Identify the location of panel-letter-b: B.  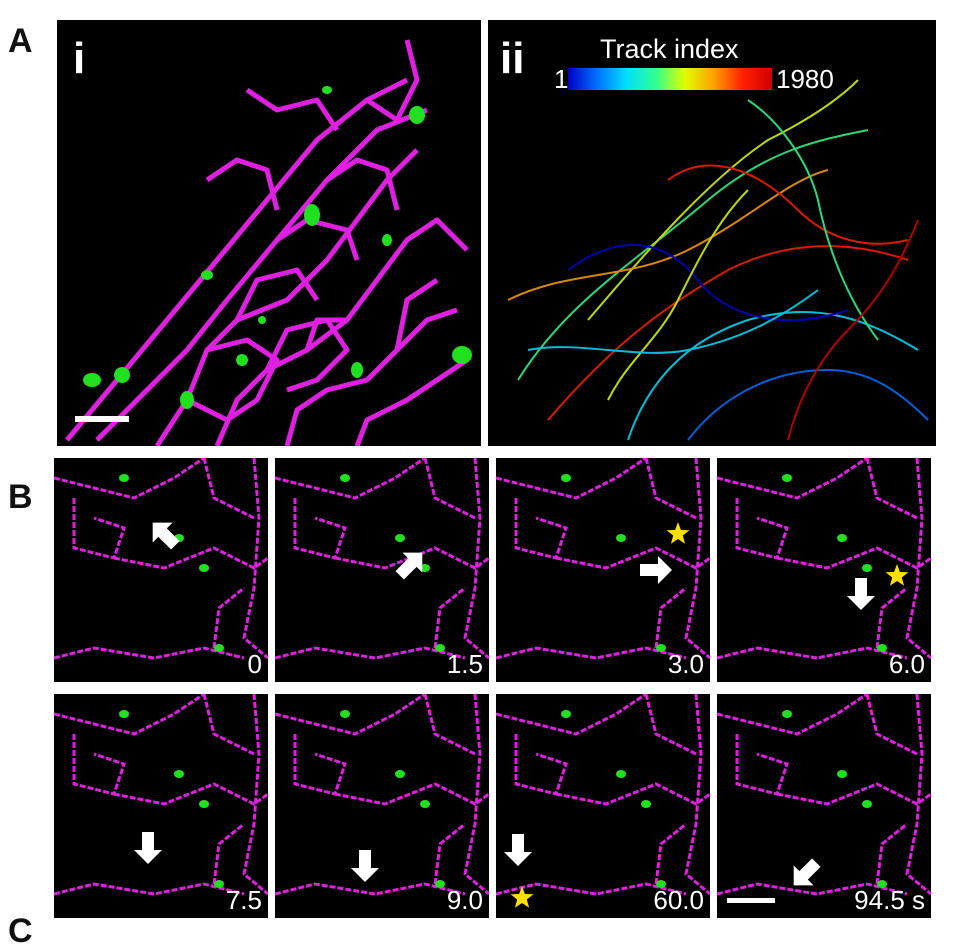
(20, 497).